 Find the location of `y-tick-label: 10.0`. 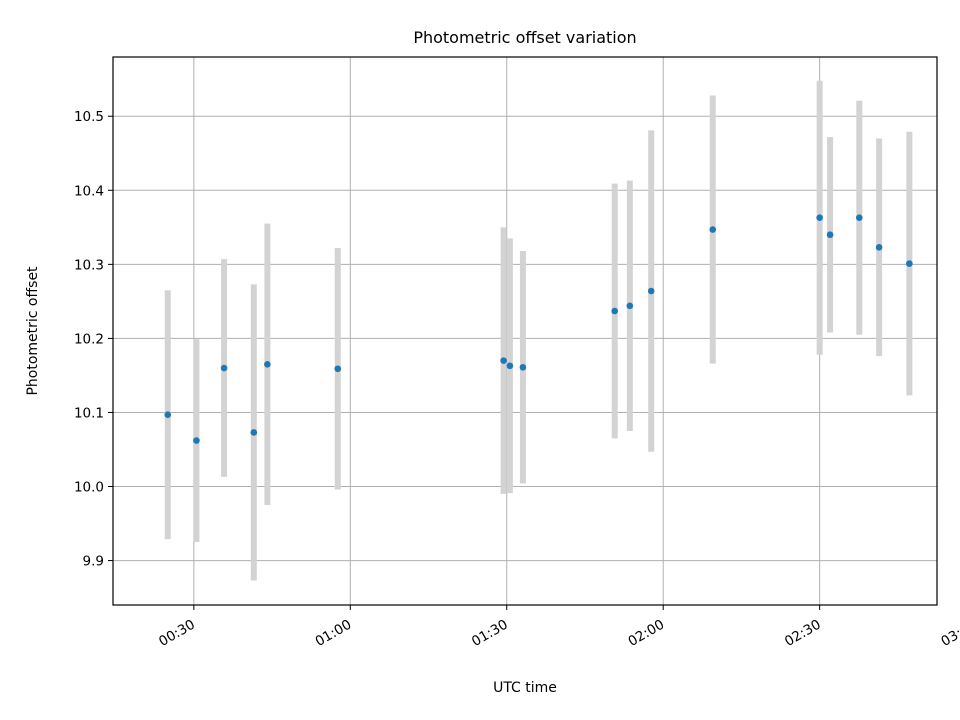

y-tick-label: 10.0 is located at coordinates (89, 488).